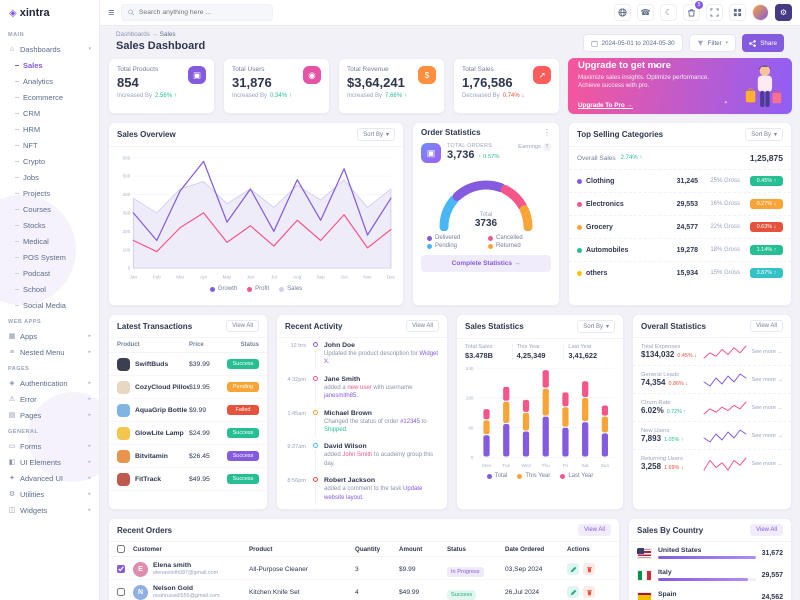 Image resolution: width=800 pixels, height=600 pixels. What do you see at coordinates (680, 204) in the screenshot?
I see `category-row: Electronics 29,553 16% Gross 0.27% ↓` at bounding box center [680, 204].